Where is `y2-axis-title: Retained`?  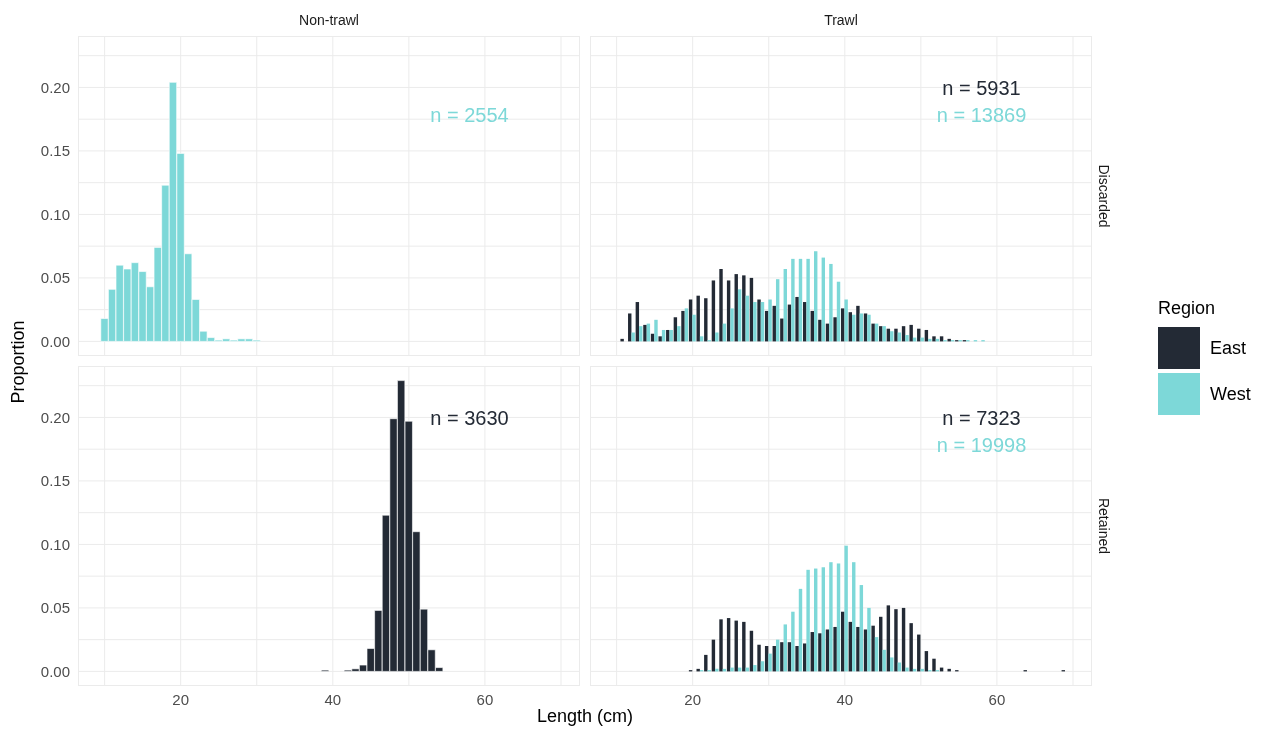 y2-axis-title: Retained is located at coordinates (1104, 526).